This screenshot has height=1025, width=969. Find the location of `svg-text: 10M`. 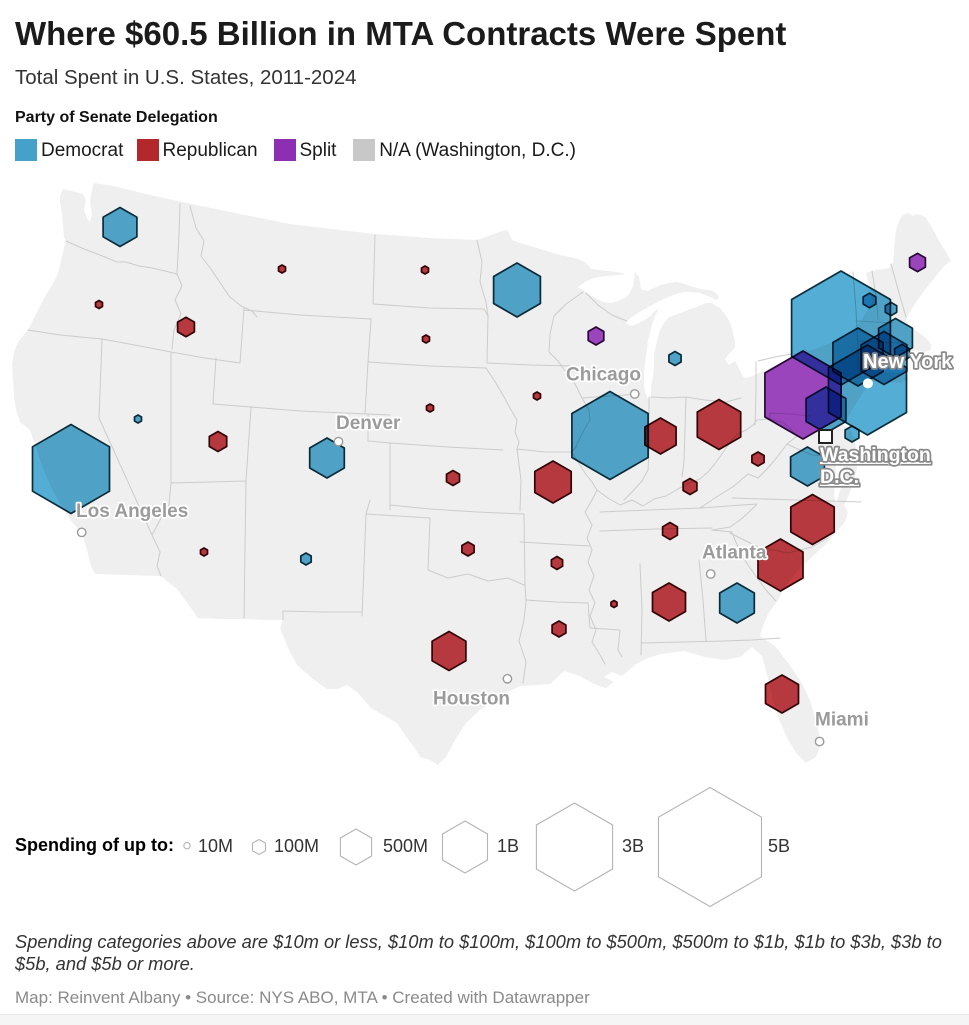

svg-text: 10M is located at coordinates (215, 846).